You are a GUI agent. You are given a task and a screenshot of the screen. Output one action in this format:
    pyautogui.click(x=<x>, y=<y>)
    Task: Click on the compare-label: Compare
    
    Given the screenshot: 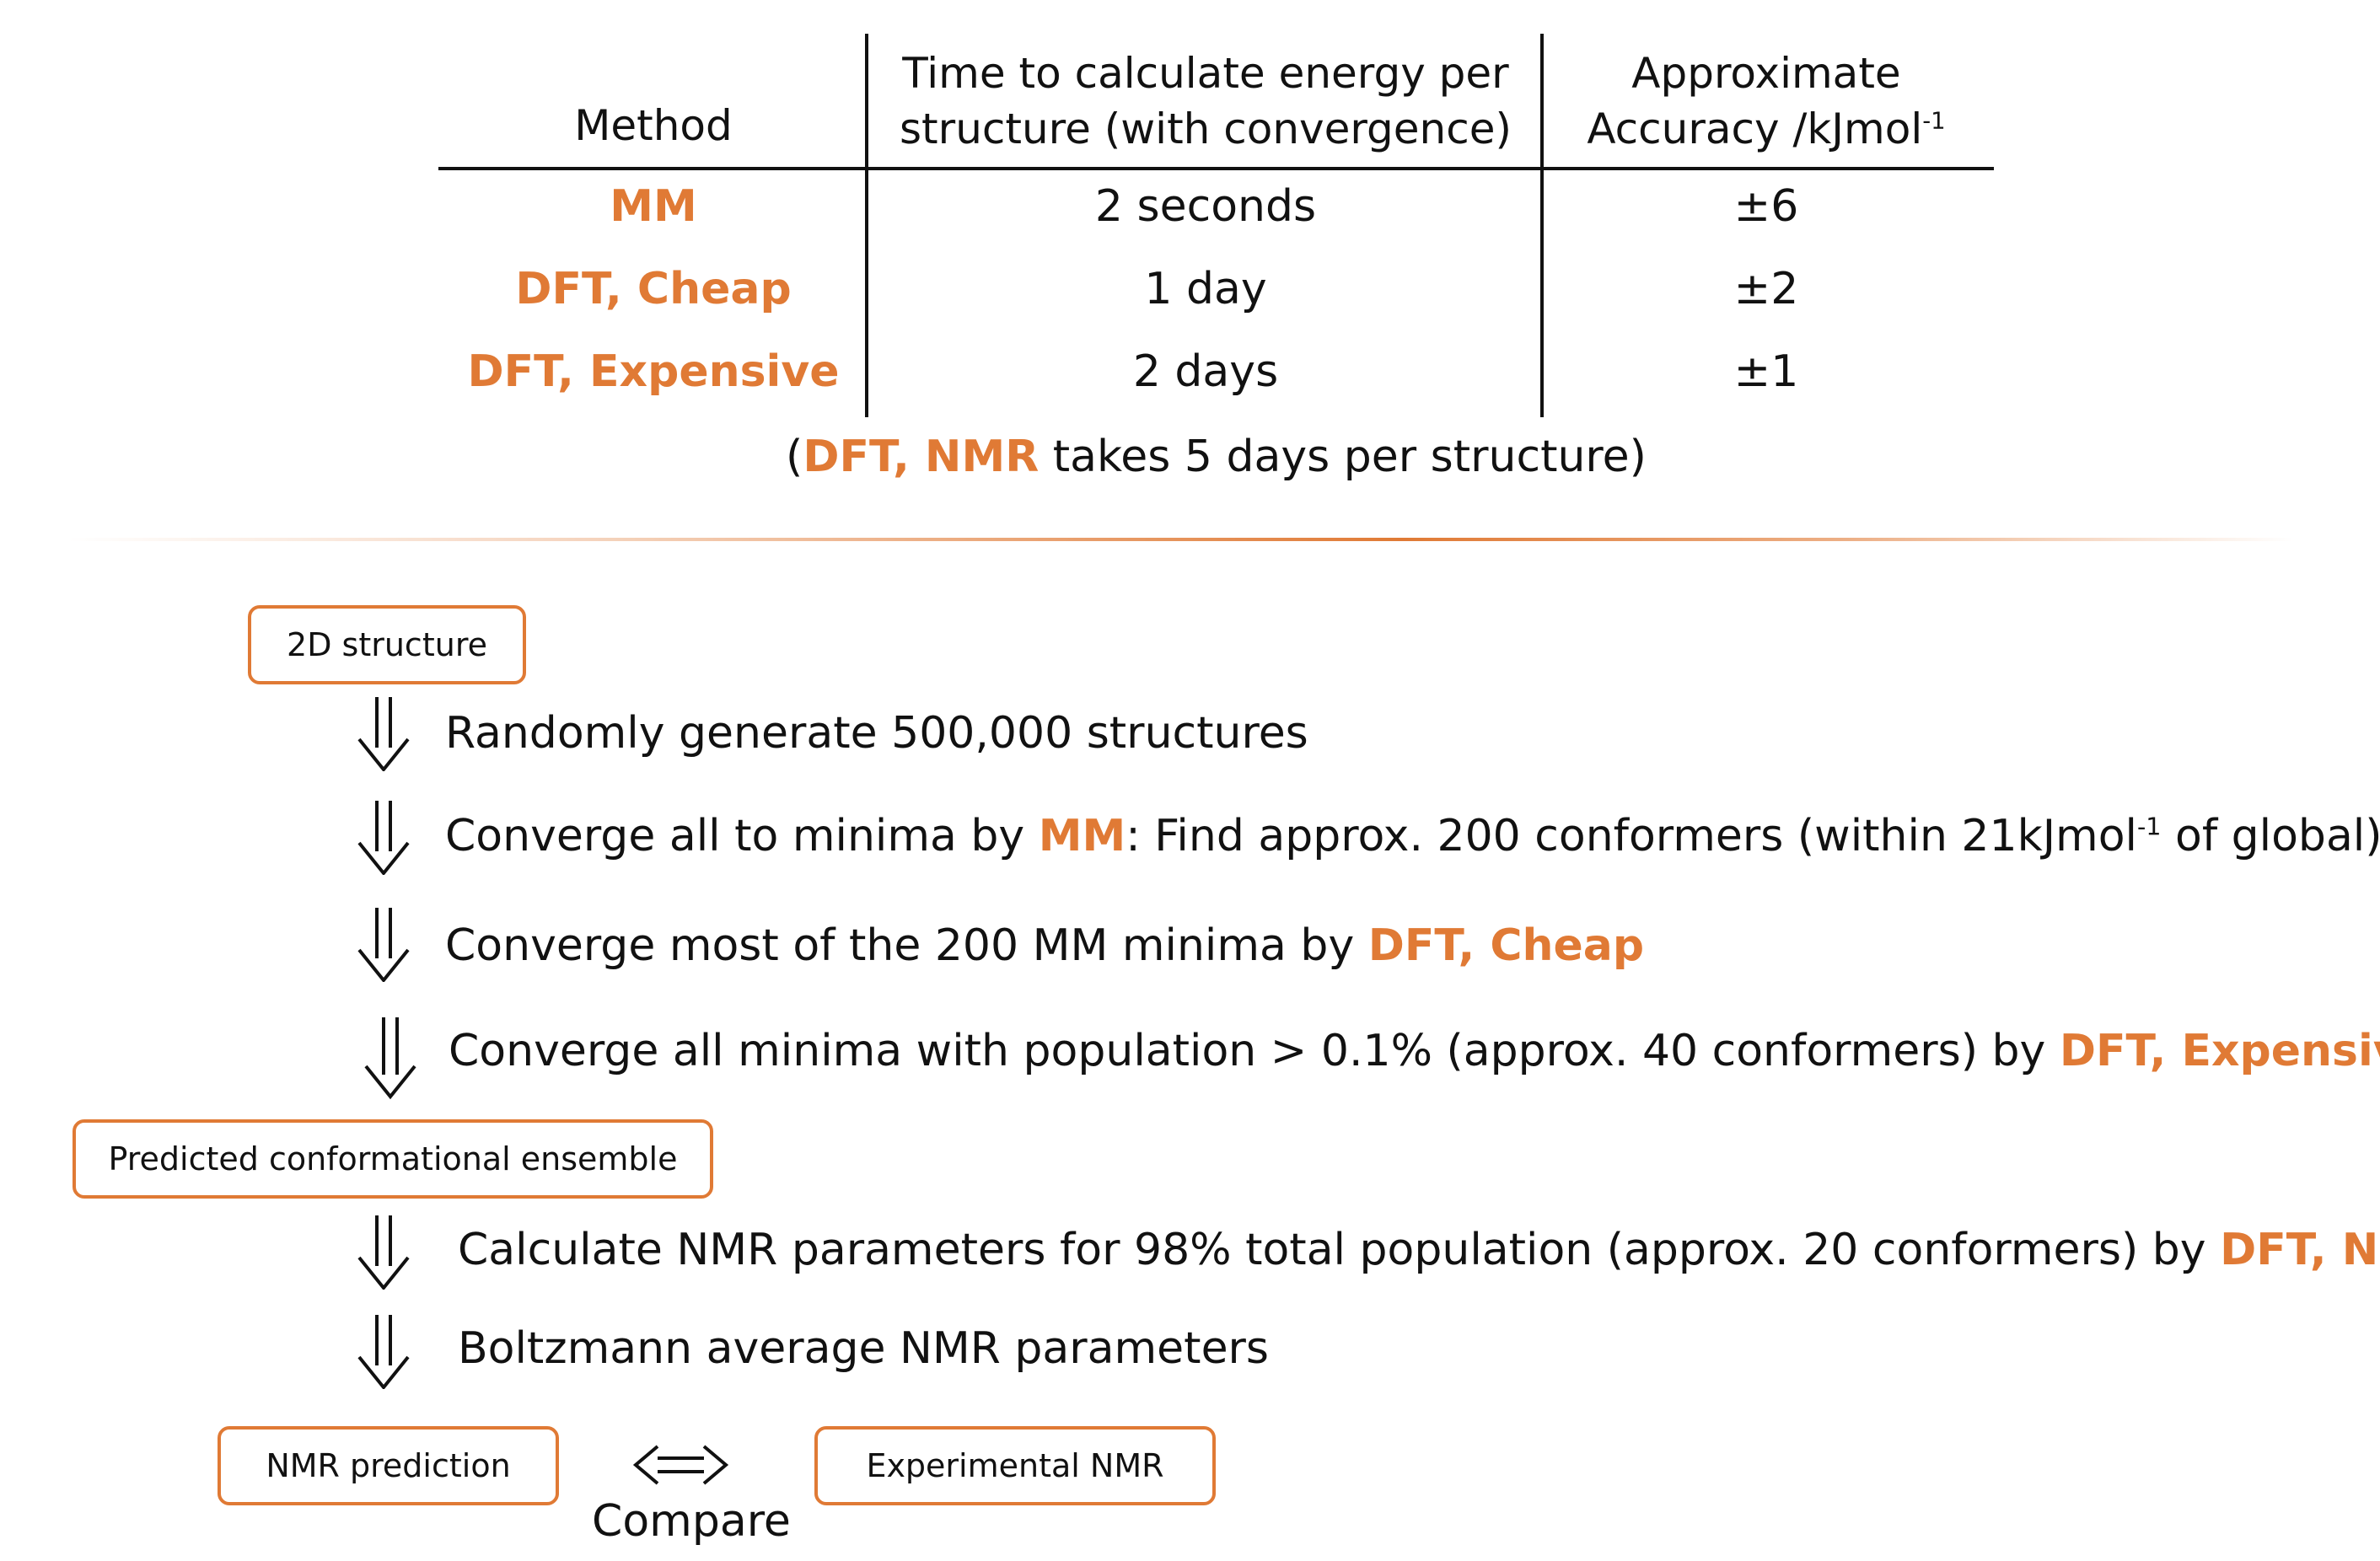 What is the action you would take?
    pyautogui.click(x=691, y=1521)
    